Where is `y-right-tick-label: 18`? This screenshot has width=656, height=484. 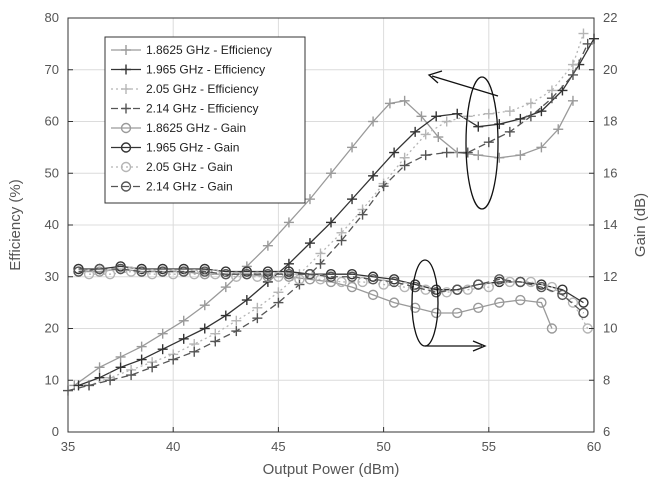
y-right-tick-label: 18 is located at coordinates (610, 121).